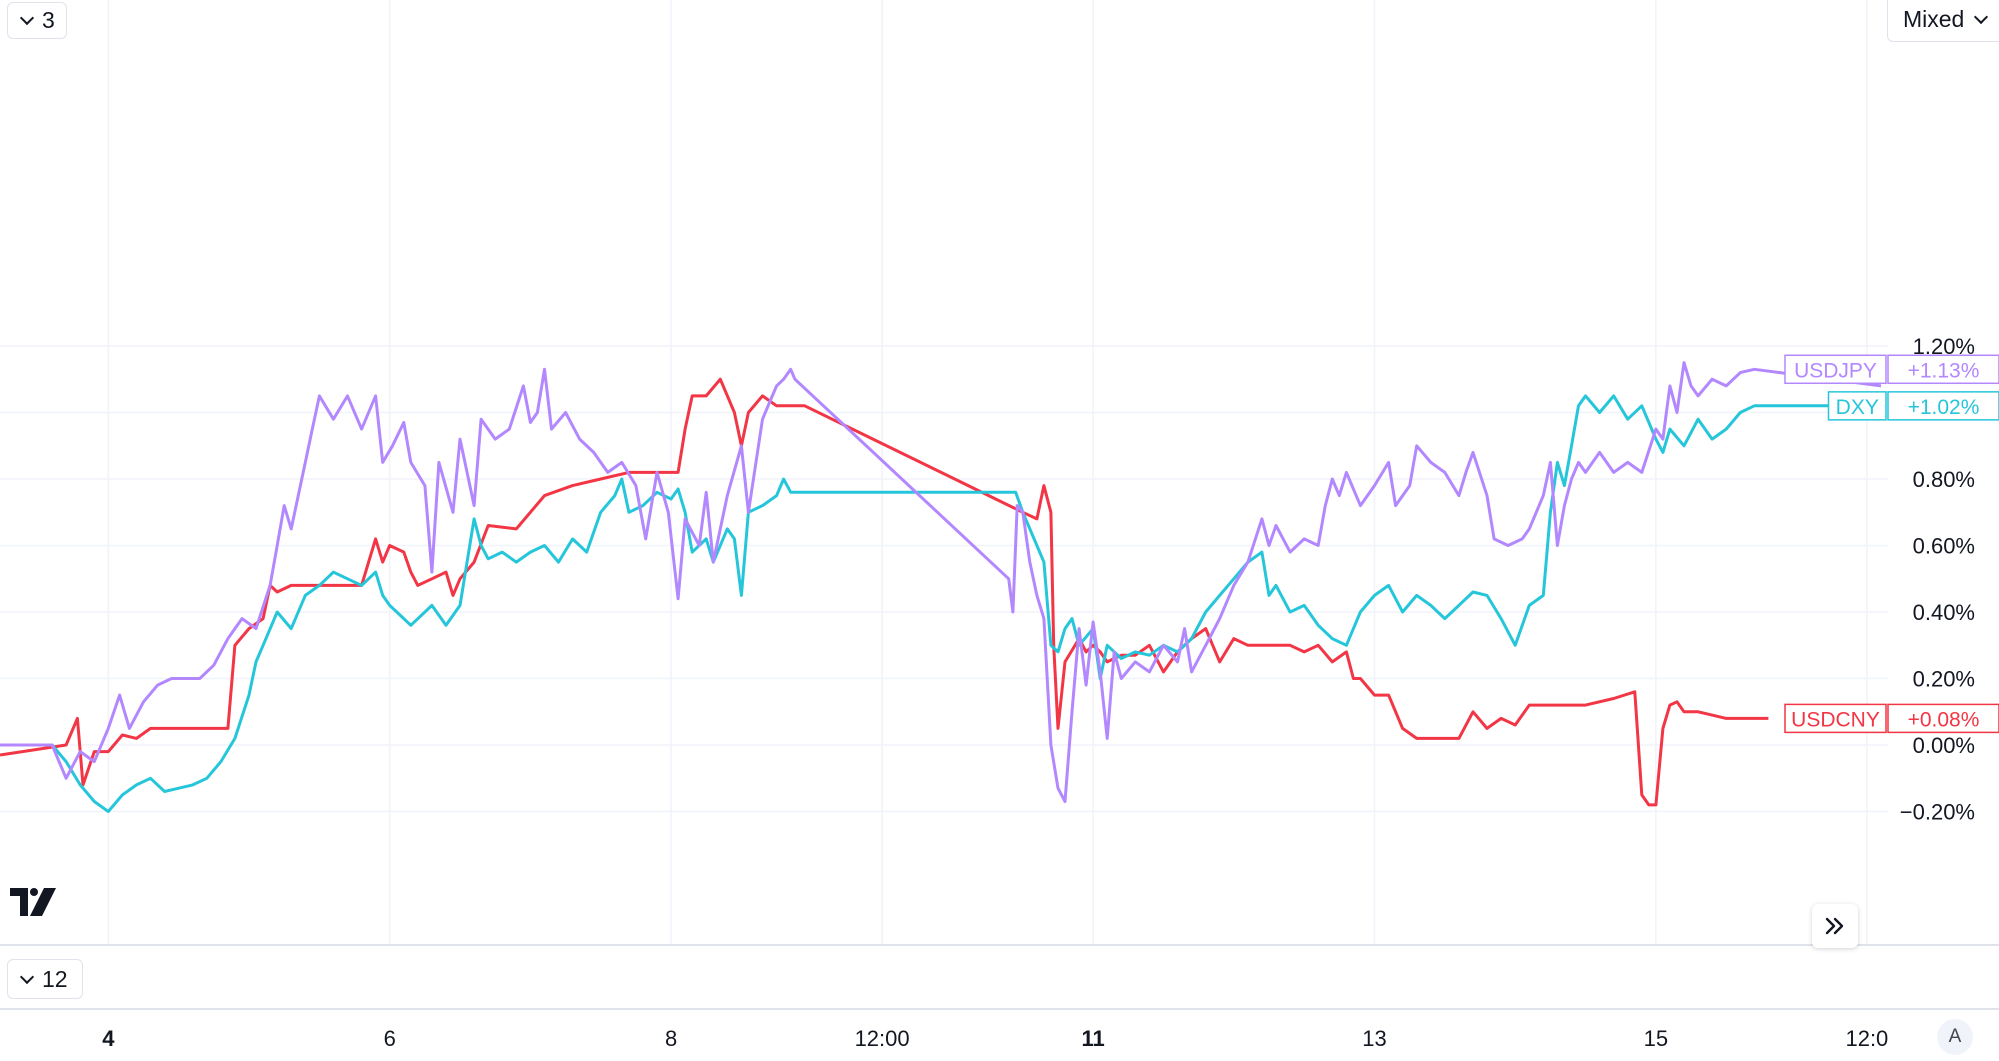 The height and width of the screenshot is (1061, 1999). I want to click on y-tick-label: 0.80%, so click(1944, 479).